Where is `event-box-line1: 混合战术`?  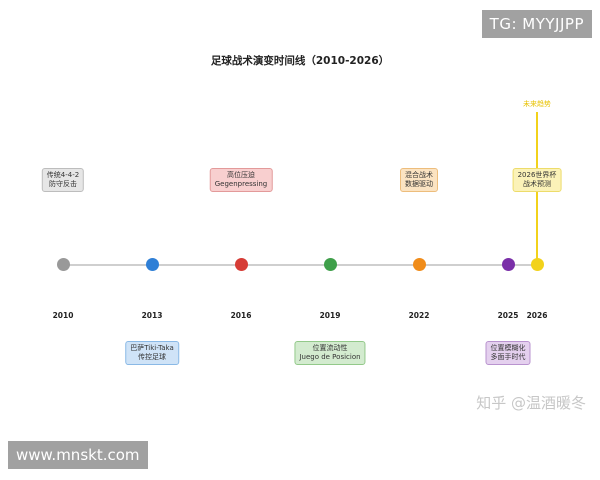
event-box-line1: 混合战术 is located at coordinates (419, 175).